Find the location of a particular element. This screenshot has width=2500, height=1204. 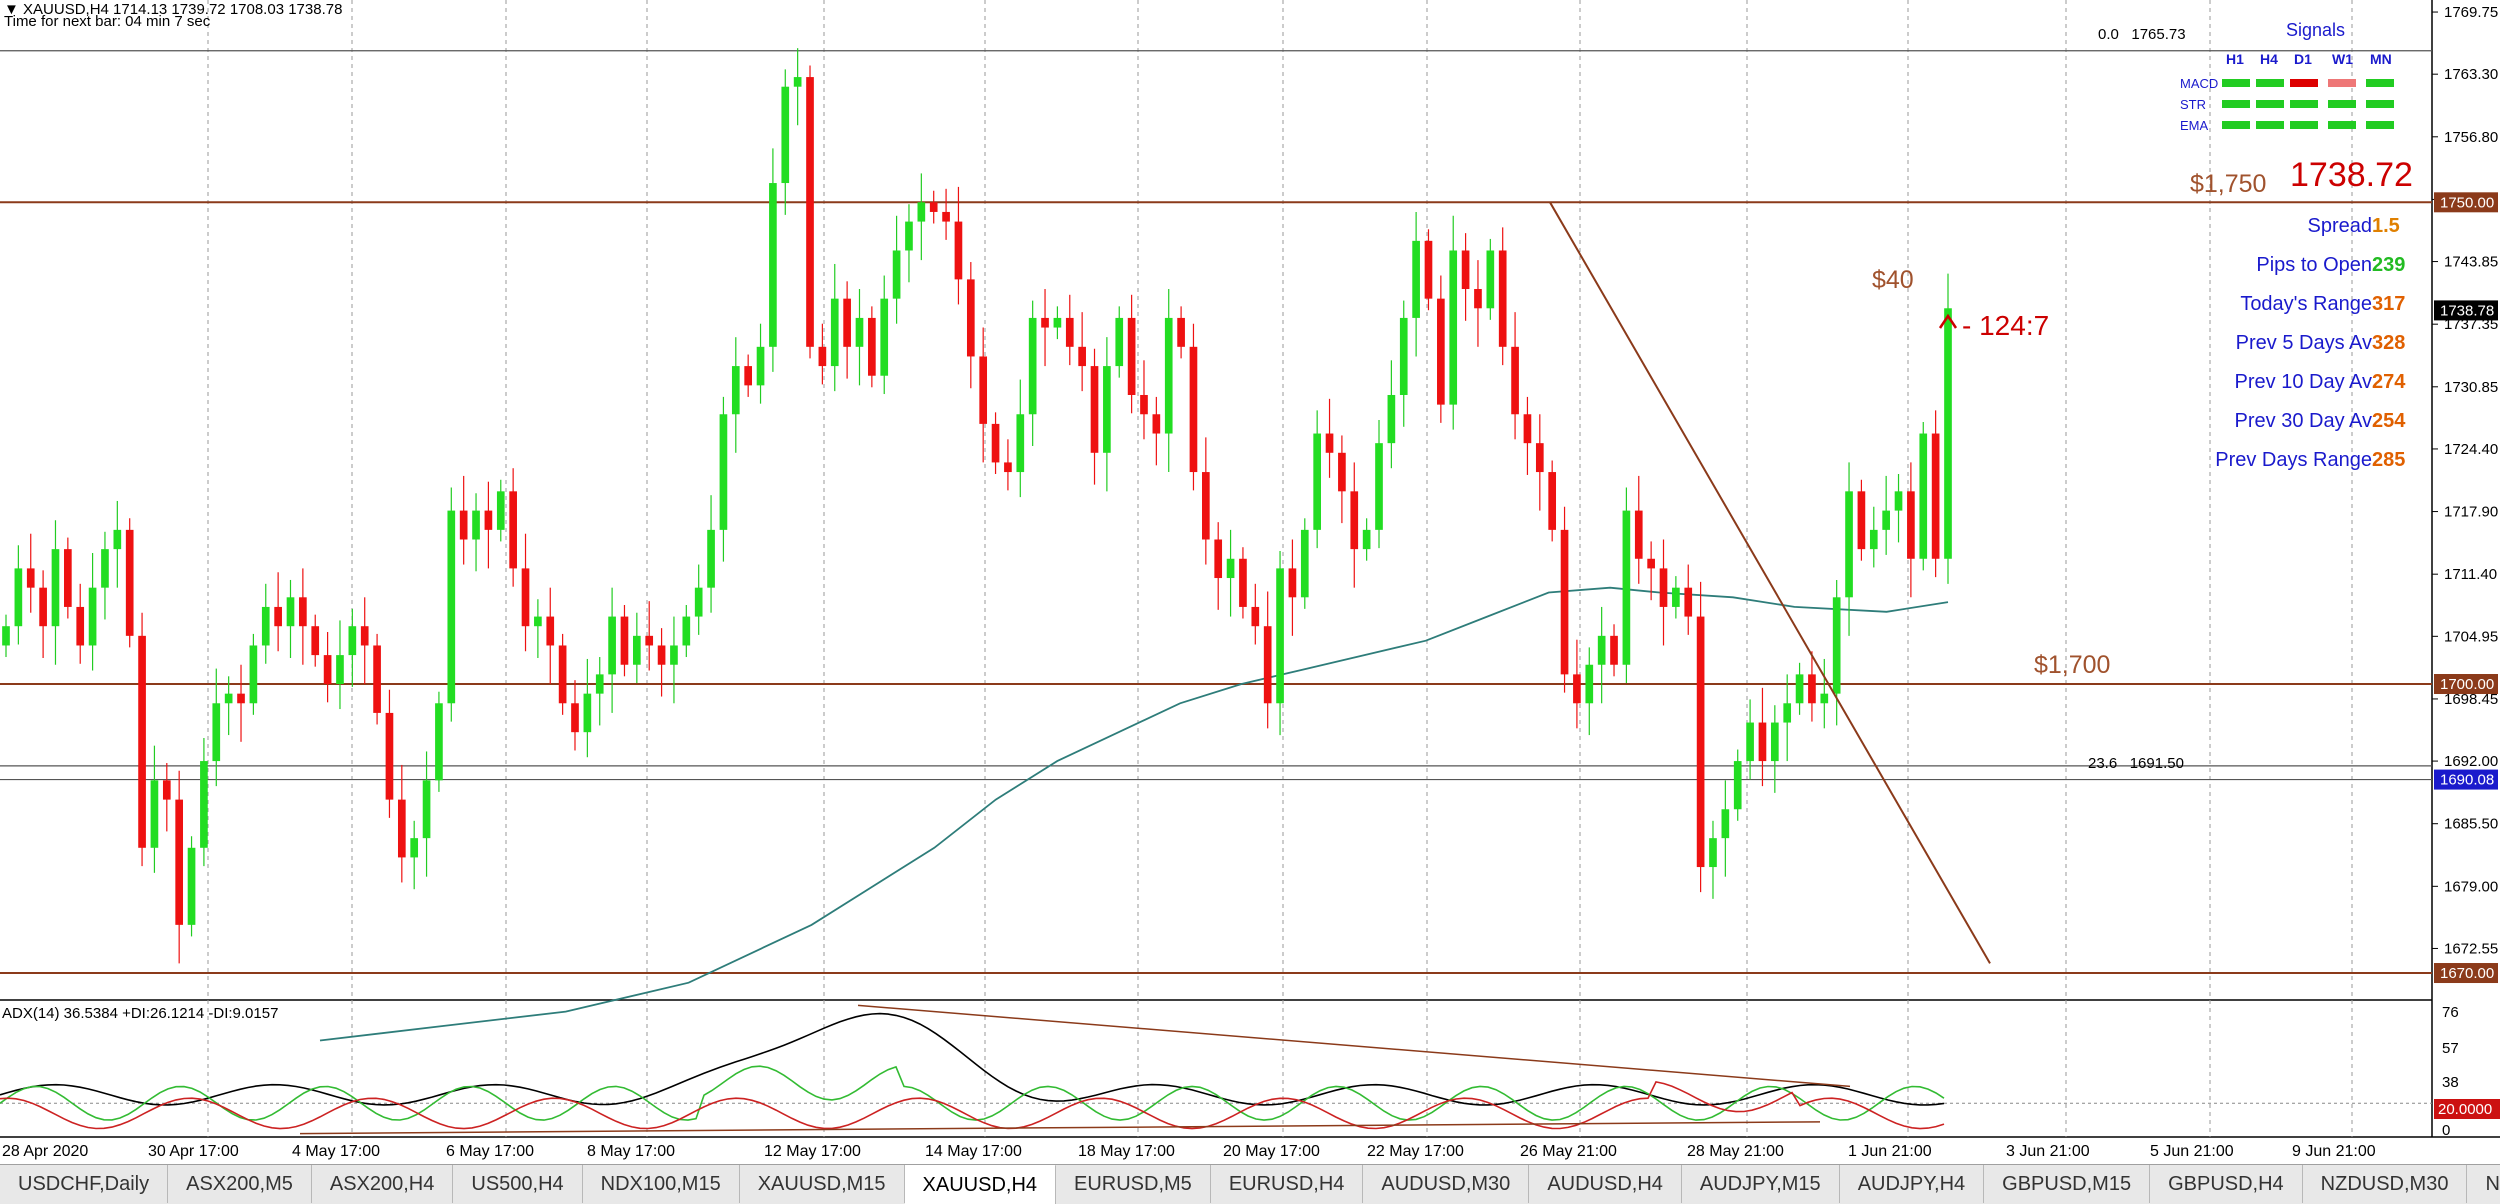

tab-ndx100-m15: NDX100,M15 is located at coordinates (661, 1184).